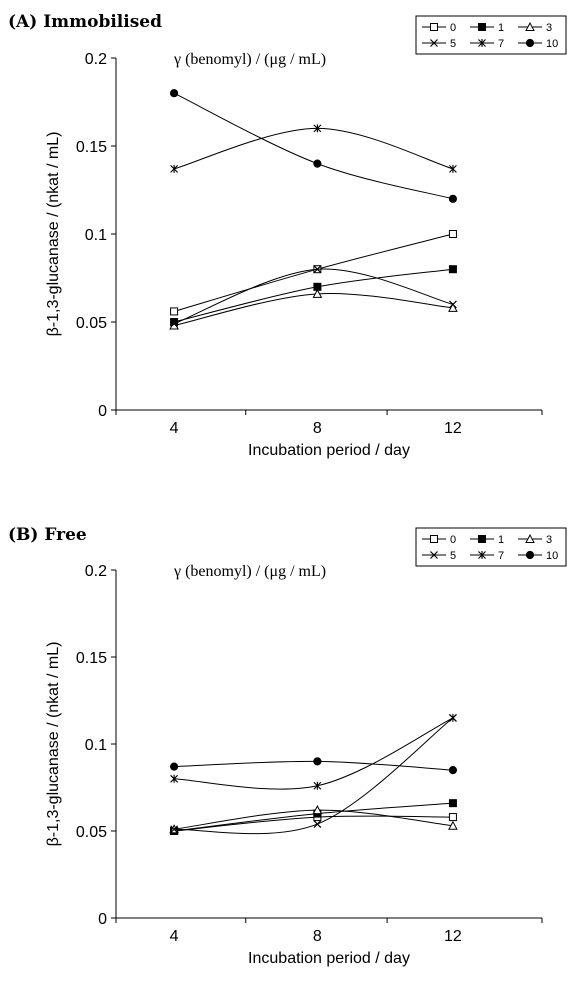 Image resolution: width=574 pixels, height=1004 pixels. Describe the element at coordinates (317, 824) in the screenshot. I see `series-5-point` at that location.